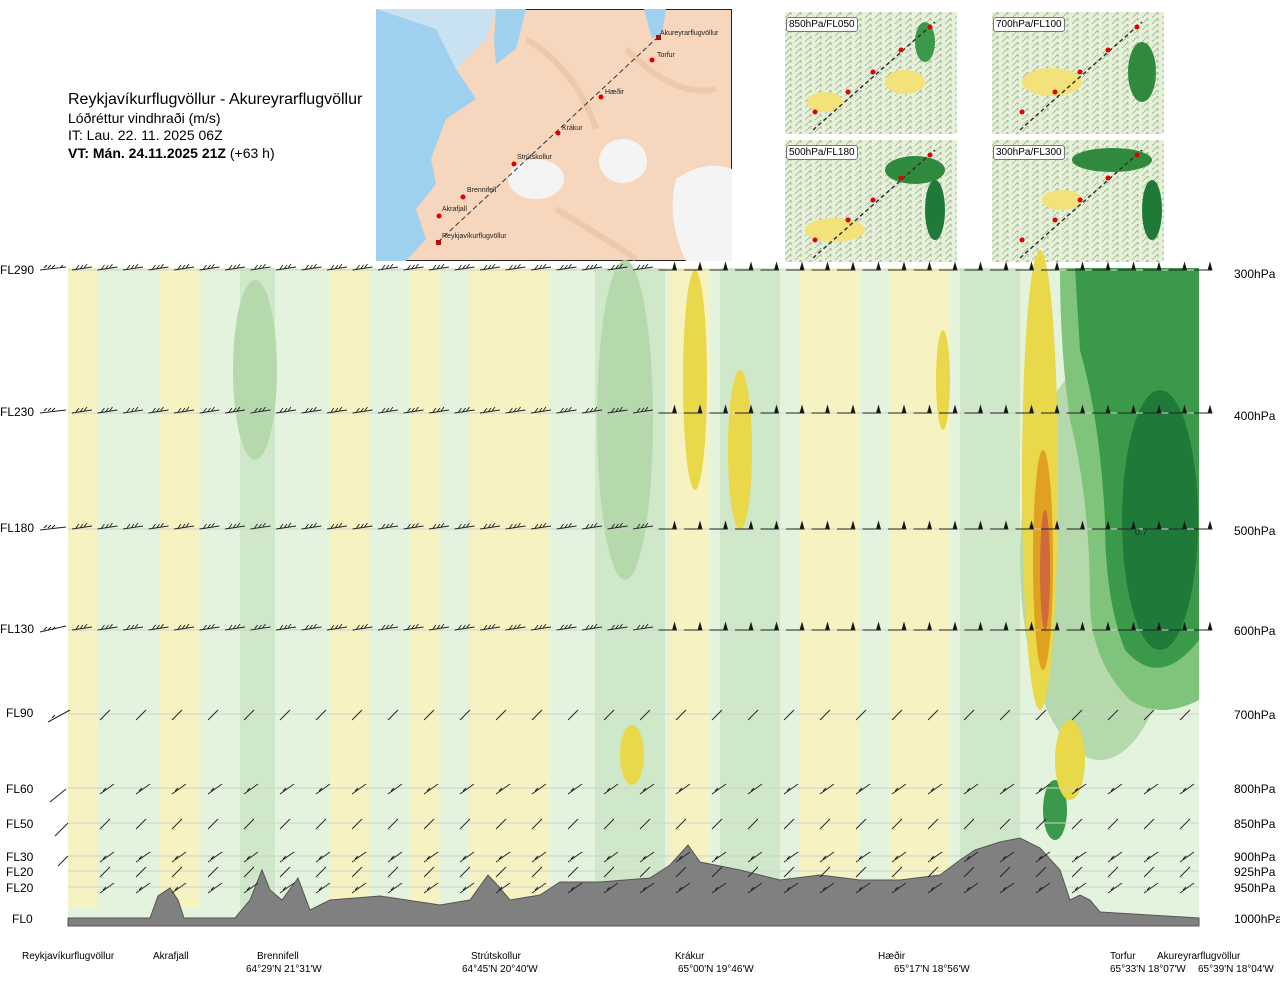  Describe the element at coordinates (482, 190) in the screenshot. I see `map-label: Brennifell` at that location.